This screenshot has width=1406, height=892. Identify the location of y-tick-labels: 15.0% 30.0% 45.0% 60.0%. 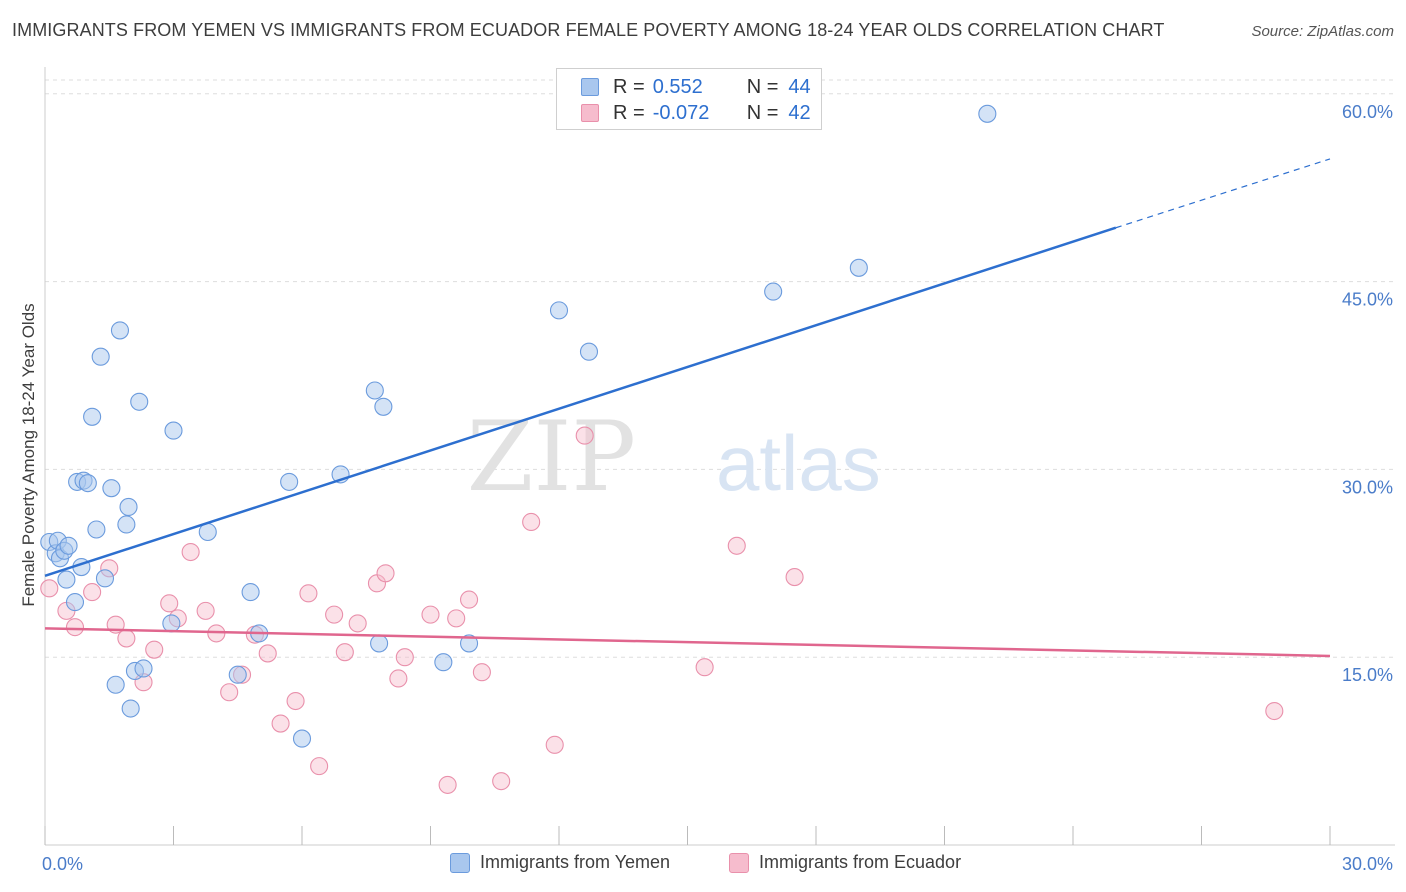
(1367, 393).